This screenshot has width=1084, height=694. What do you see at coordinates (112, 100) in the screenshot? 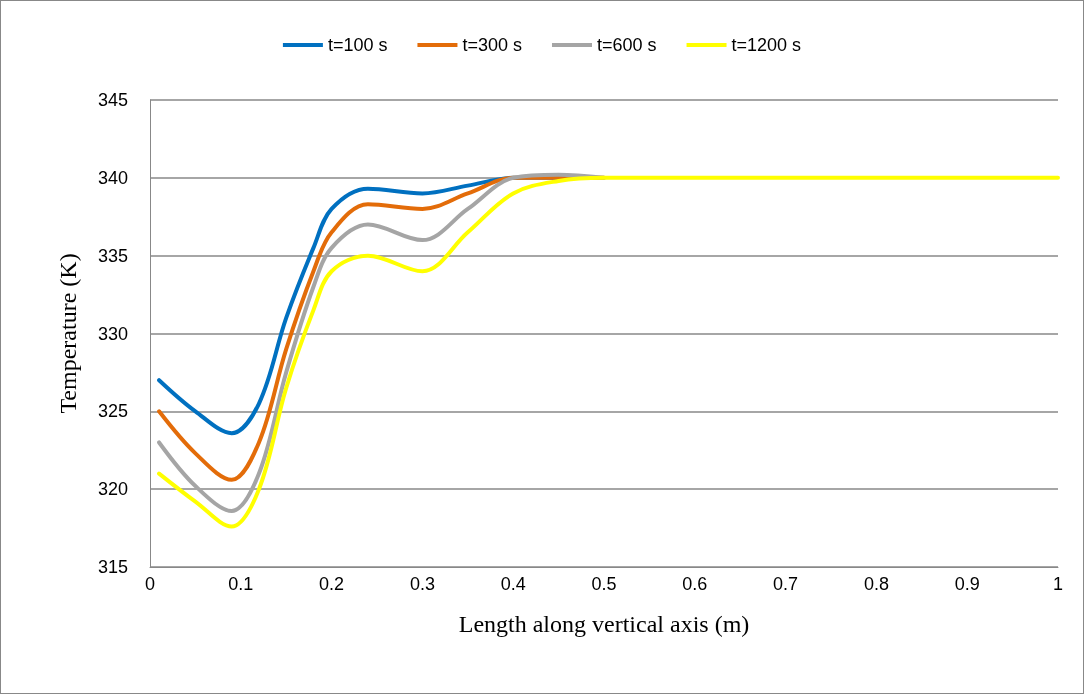
I see `y-tick-label: 345` at bounding box center [112, 100].